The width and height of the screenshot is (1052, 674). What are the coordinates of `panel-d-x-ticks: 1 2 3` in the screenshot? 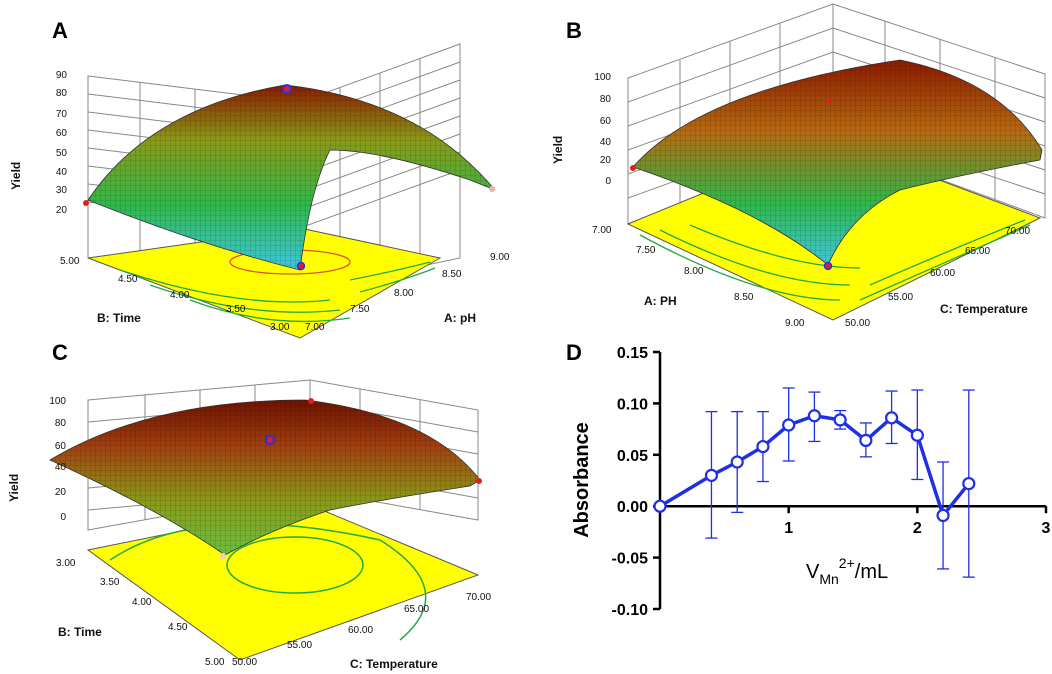 It's located at (917, 521).